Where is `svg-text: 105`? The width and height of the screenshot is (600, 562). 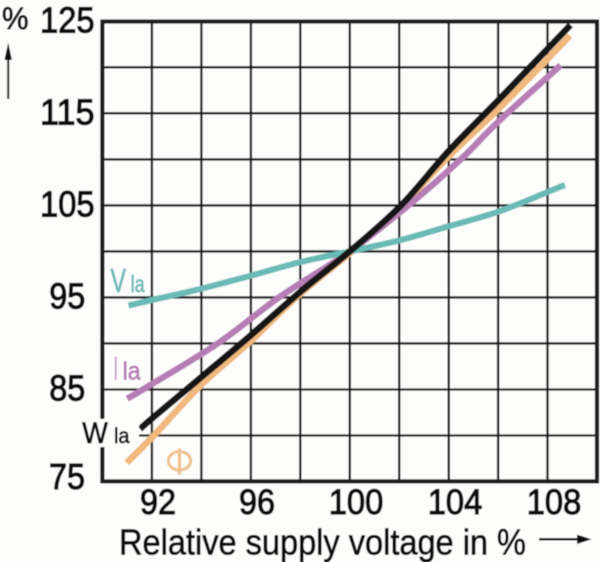 svg-text: 105 is located at coordinates (67, 204).